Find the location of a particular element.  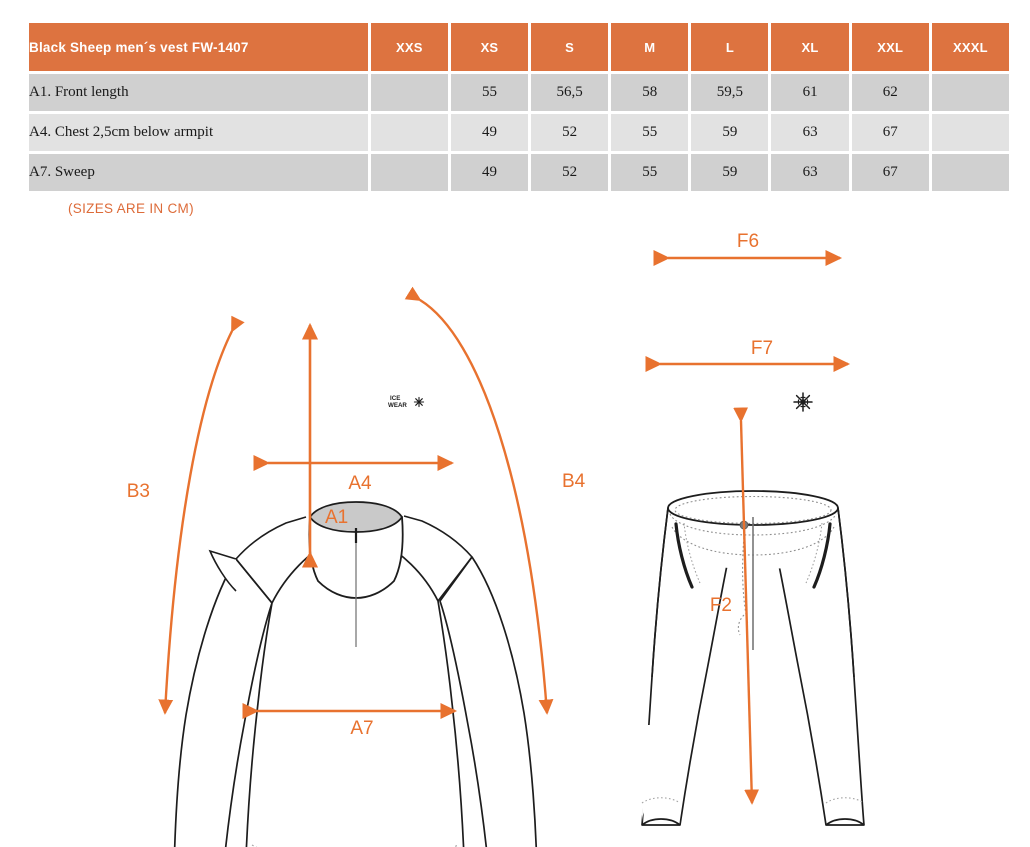

size-header-m: M is located at coordinates (650, 47).